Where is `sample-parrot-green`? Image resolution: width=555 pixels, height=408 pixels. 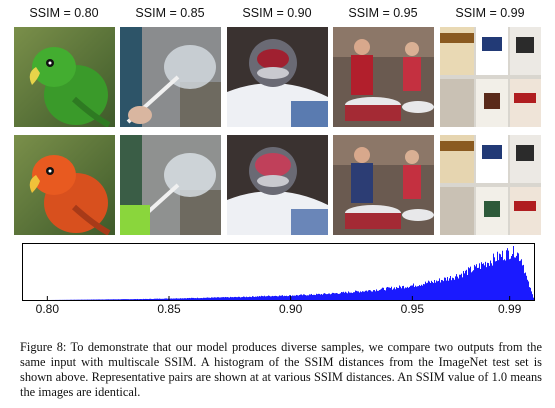 sample-parrot-green is located at coordinates (64, 77).